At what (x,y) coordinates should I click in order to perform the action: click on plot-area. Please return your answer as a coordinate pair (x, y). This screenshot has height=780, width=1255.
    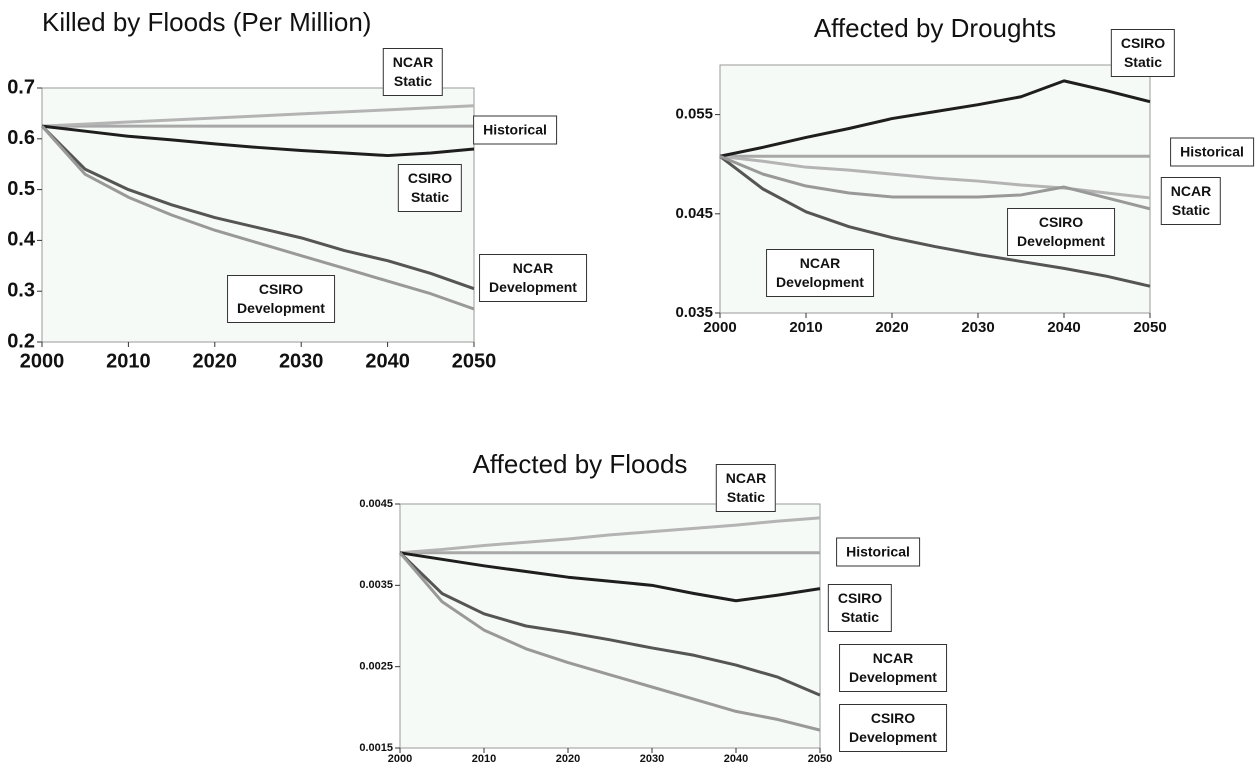
    Looking at the image, I should click on (610, 626).